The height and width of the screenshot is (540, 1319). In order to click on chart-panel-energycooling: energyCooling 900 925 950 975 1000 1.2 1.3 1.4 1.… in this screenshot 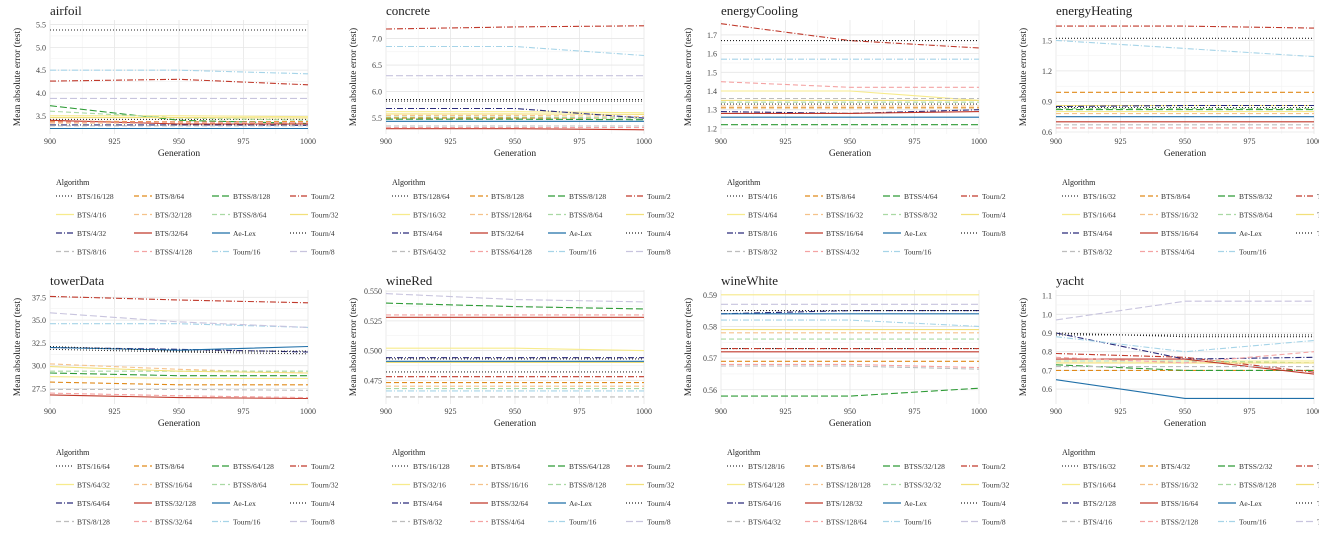, I will do `click(838, 132)`.